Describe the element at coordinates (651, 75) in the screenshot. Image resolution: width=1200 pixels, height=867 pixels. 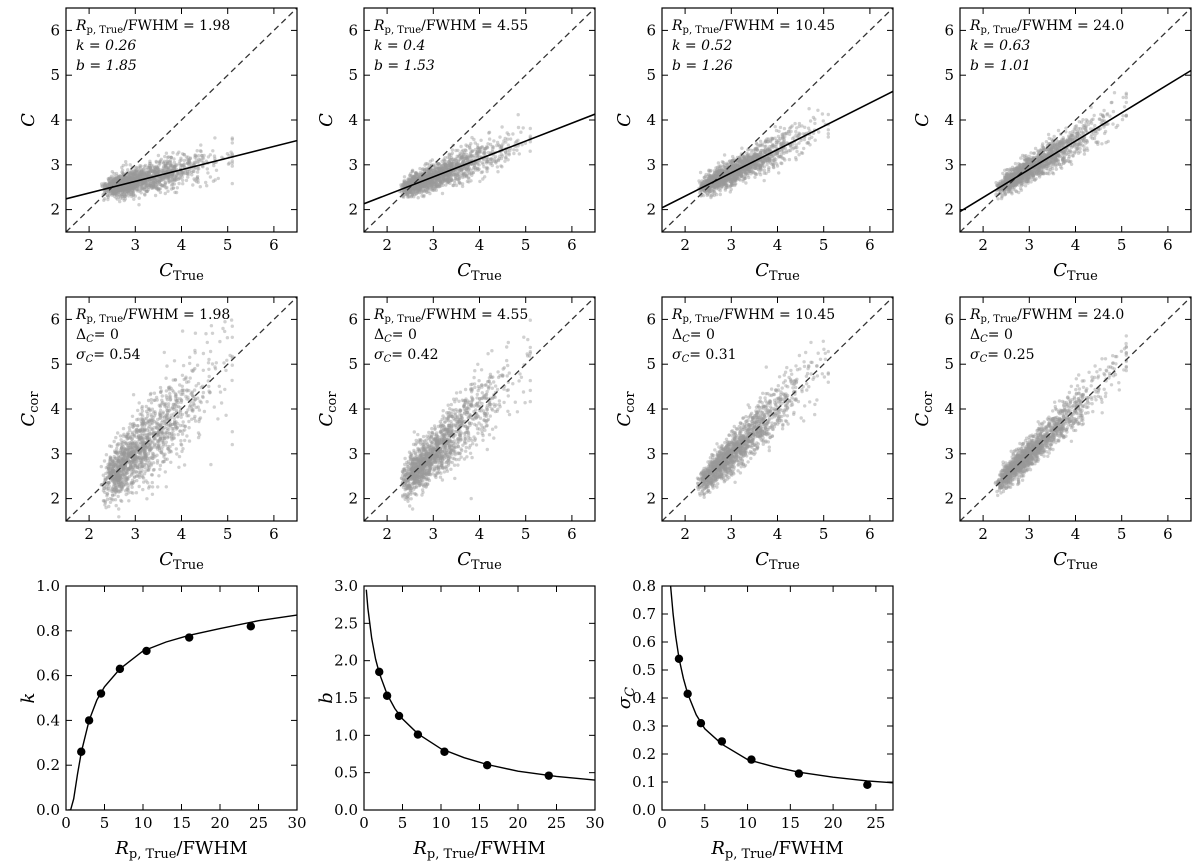
I see `y-tick-label: 5` at that location.